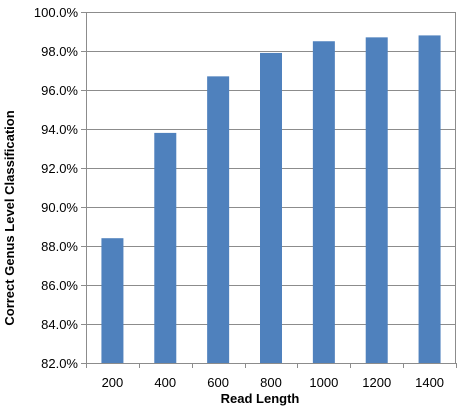 The image size is (474, 410). Describe the element at coordinates (165, 382) in the screenshot. I see `x-tick-label: 400` at that location.